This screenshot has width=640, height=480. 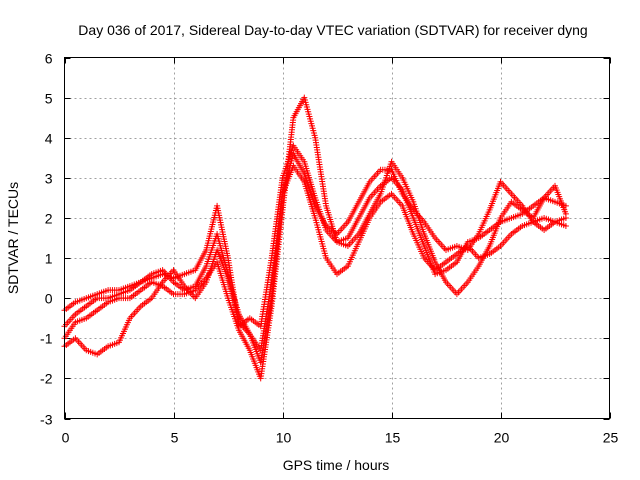 I want to click on x-tick-label: 25, so click(x=611, y=438).